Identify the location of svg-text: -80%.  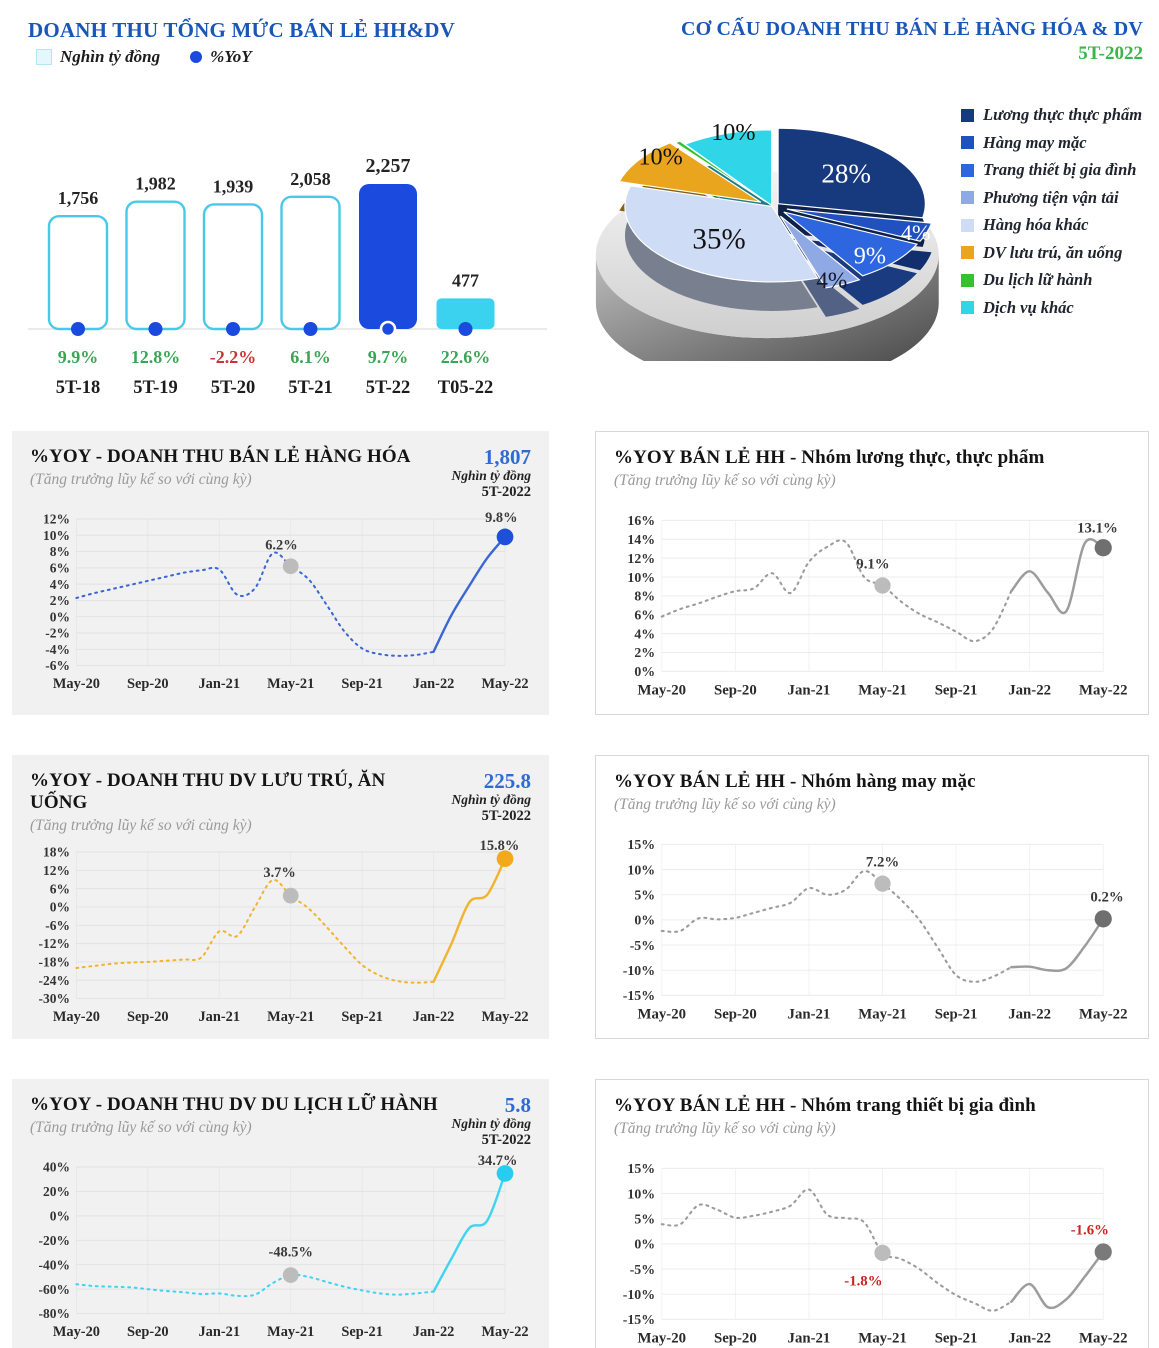
(54, 1313).